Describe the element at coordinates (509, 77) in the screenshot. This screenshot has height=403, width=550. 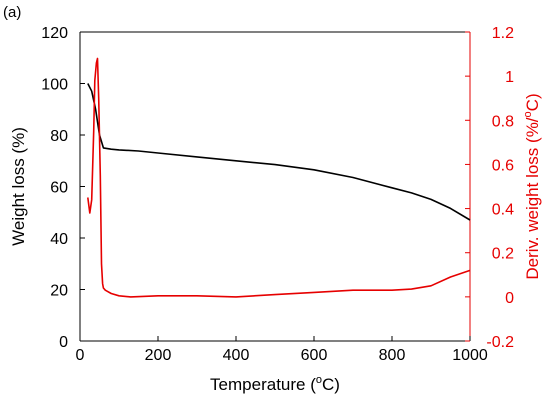
I see `y-right-tick-label-6: 1` at that location.